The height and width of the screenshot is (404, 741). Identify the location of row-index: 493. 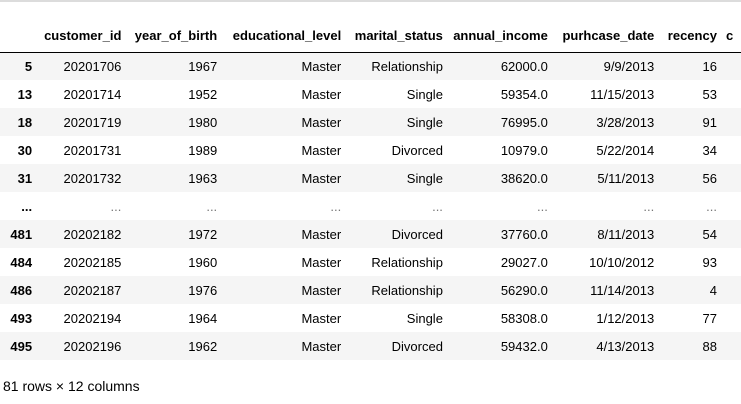
(21, 318).